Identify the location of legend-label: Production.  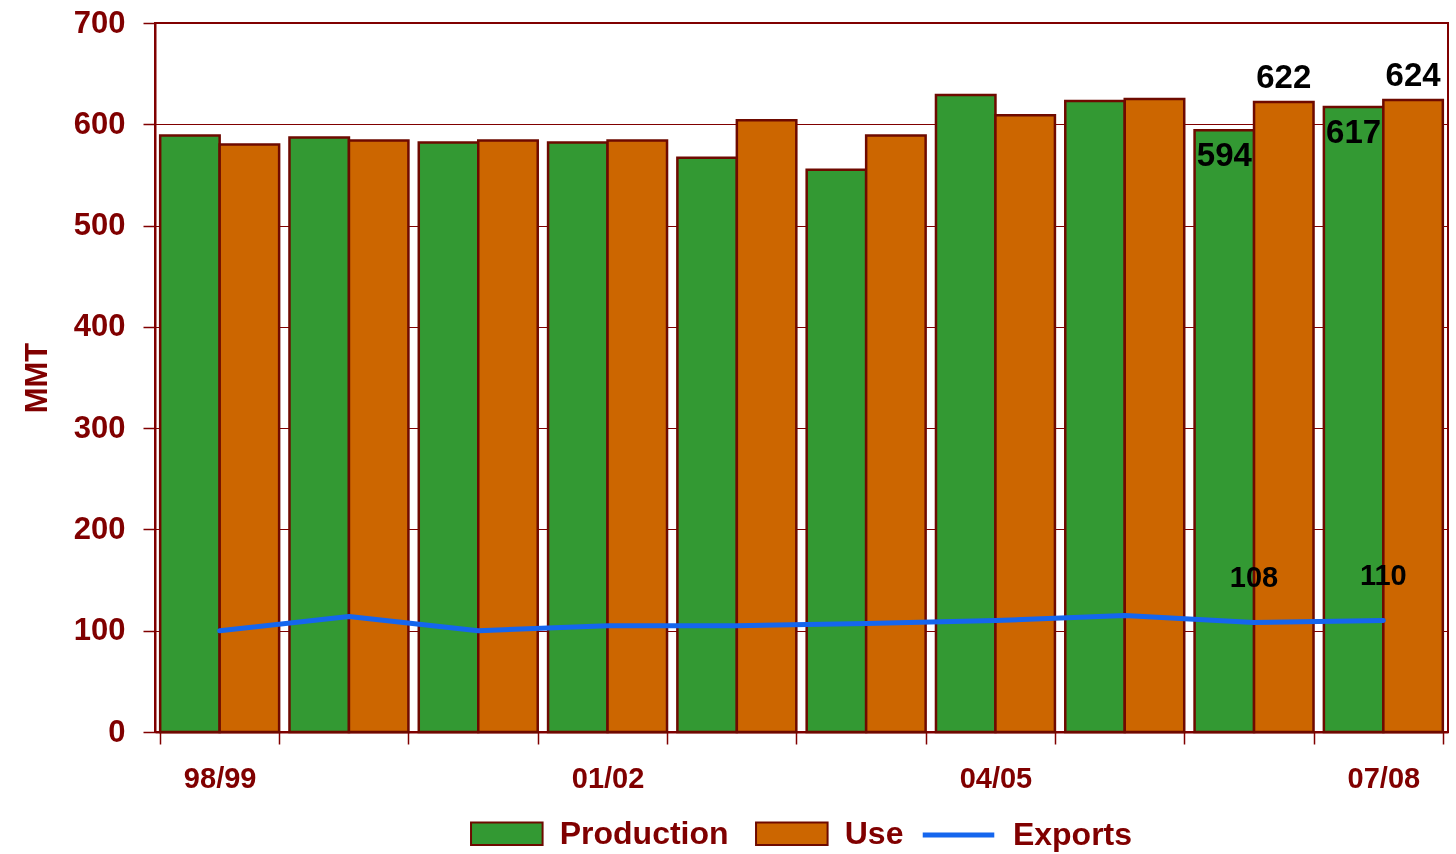
(644, 832).